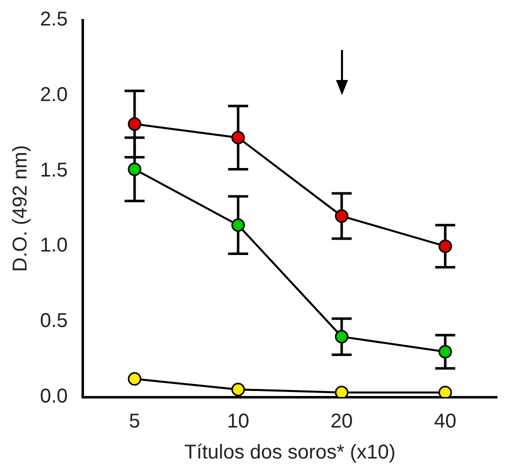  What do you see at coordinates (134, 421) in the screenshot?
I see `x-tick-label: 5` at bounding box center [134, 421].